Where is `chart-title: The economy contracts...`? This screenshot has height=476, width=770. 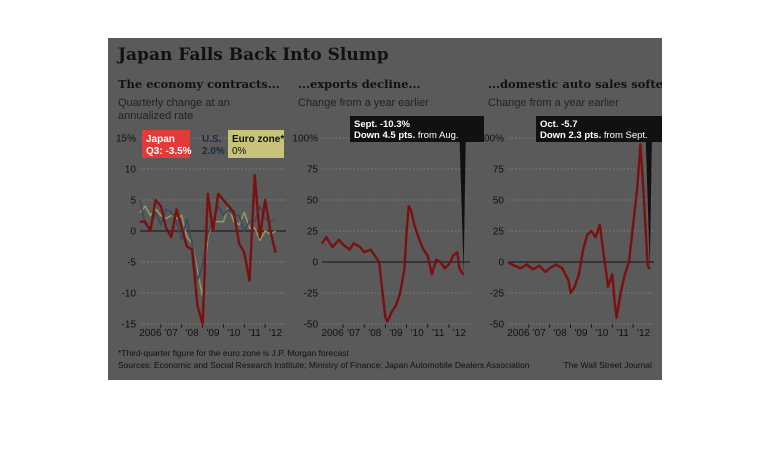
chart-title: The economy contracts... is located at coordinates (199, 84).